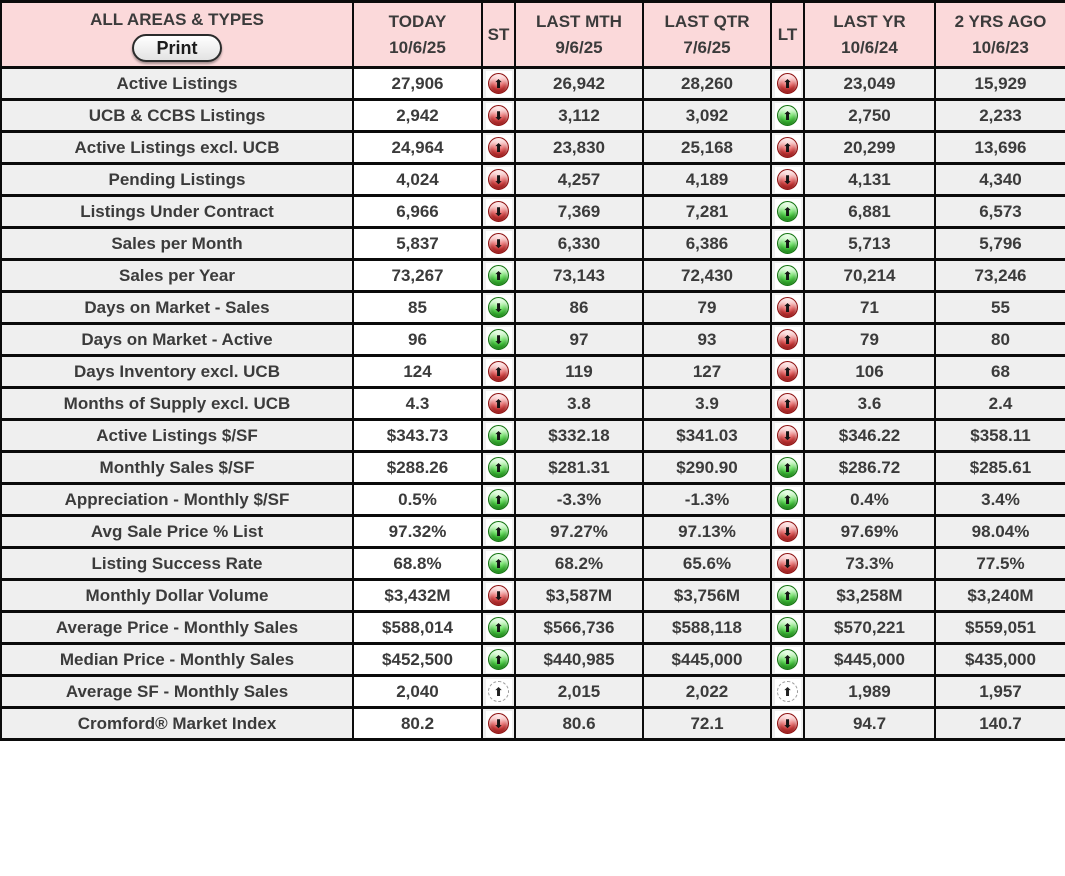 The height and width of the screenshot is (876, 1065). I want to click on two_yrs_ago-value: 140.7, so click(999, 723).